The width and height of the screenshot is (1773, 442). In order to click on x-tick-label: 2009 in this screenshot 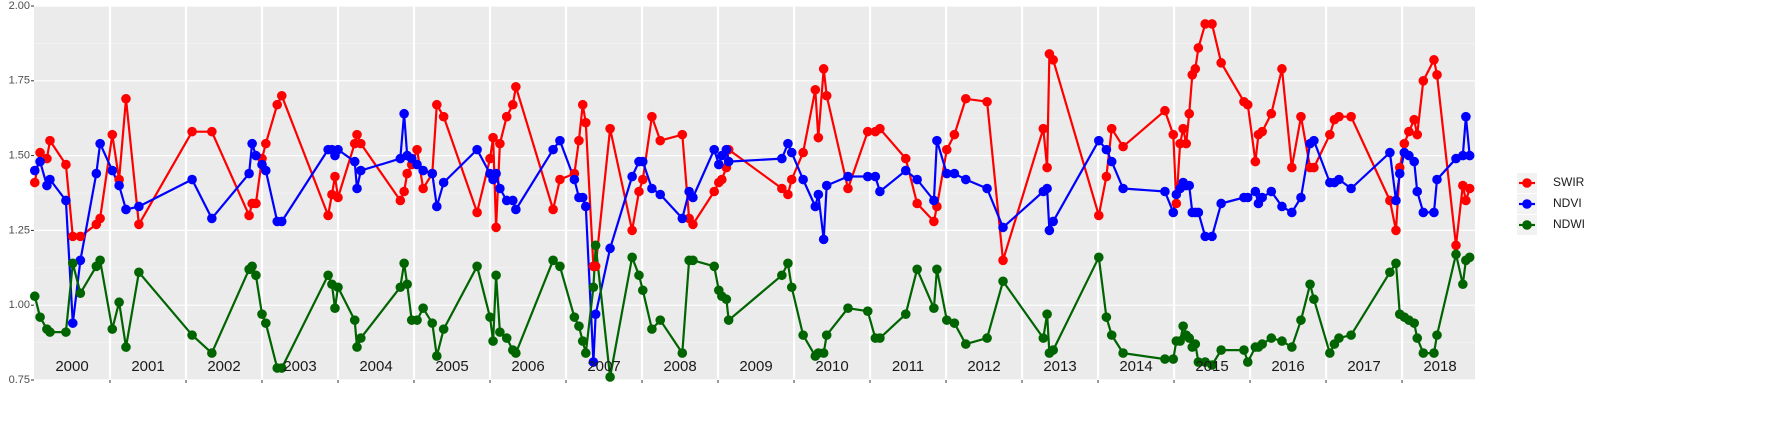, I will do `click(755, 366)`.